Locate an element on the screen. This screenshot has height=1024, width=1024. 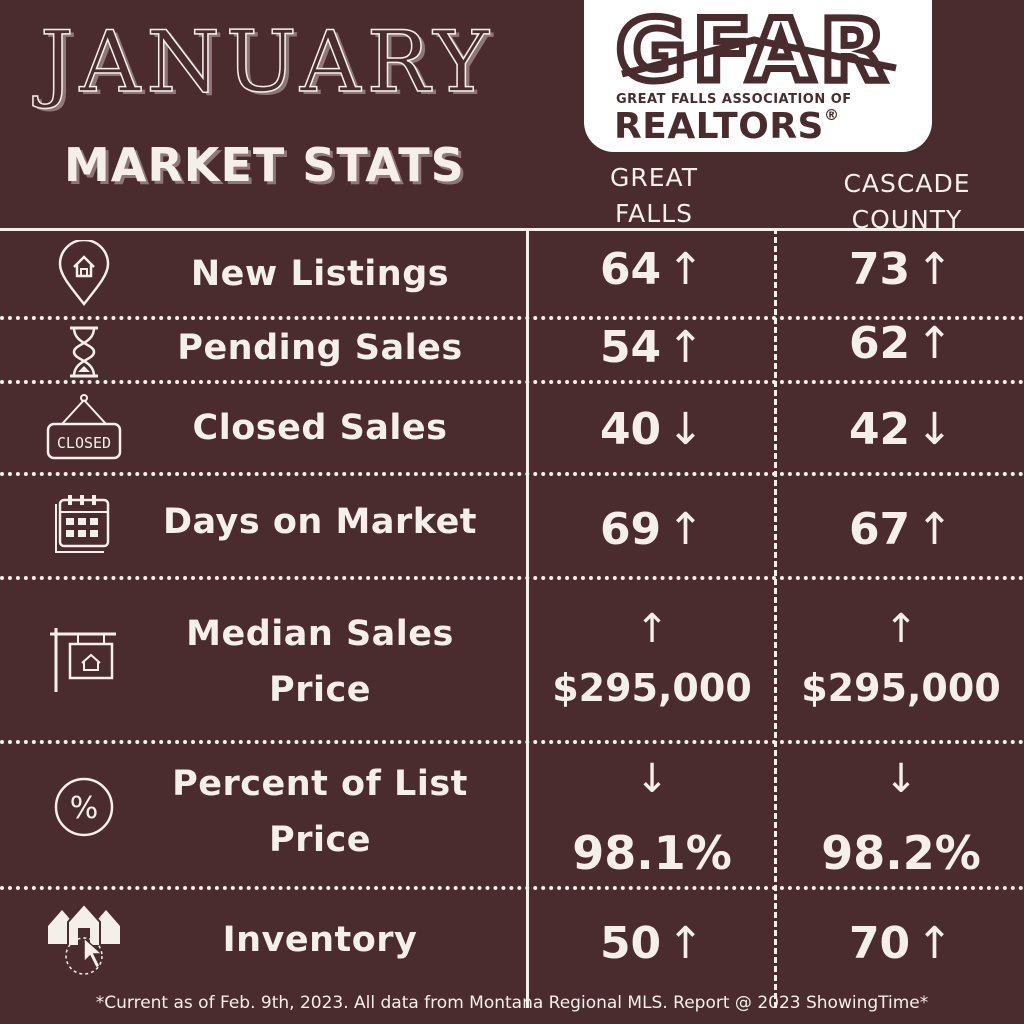
column-header-cascade-county: CASCADE COUNTY is located at coordinates (907, 201).